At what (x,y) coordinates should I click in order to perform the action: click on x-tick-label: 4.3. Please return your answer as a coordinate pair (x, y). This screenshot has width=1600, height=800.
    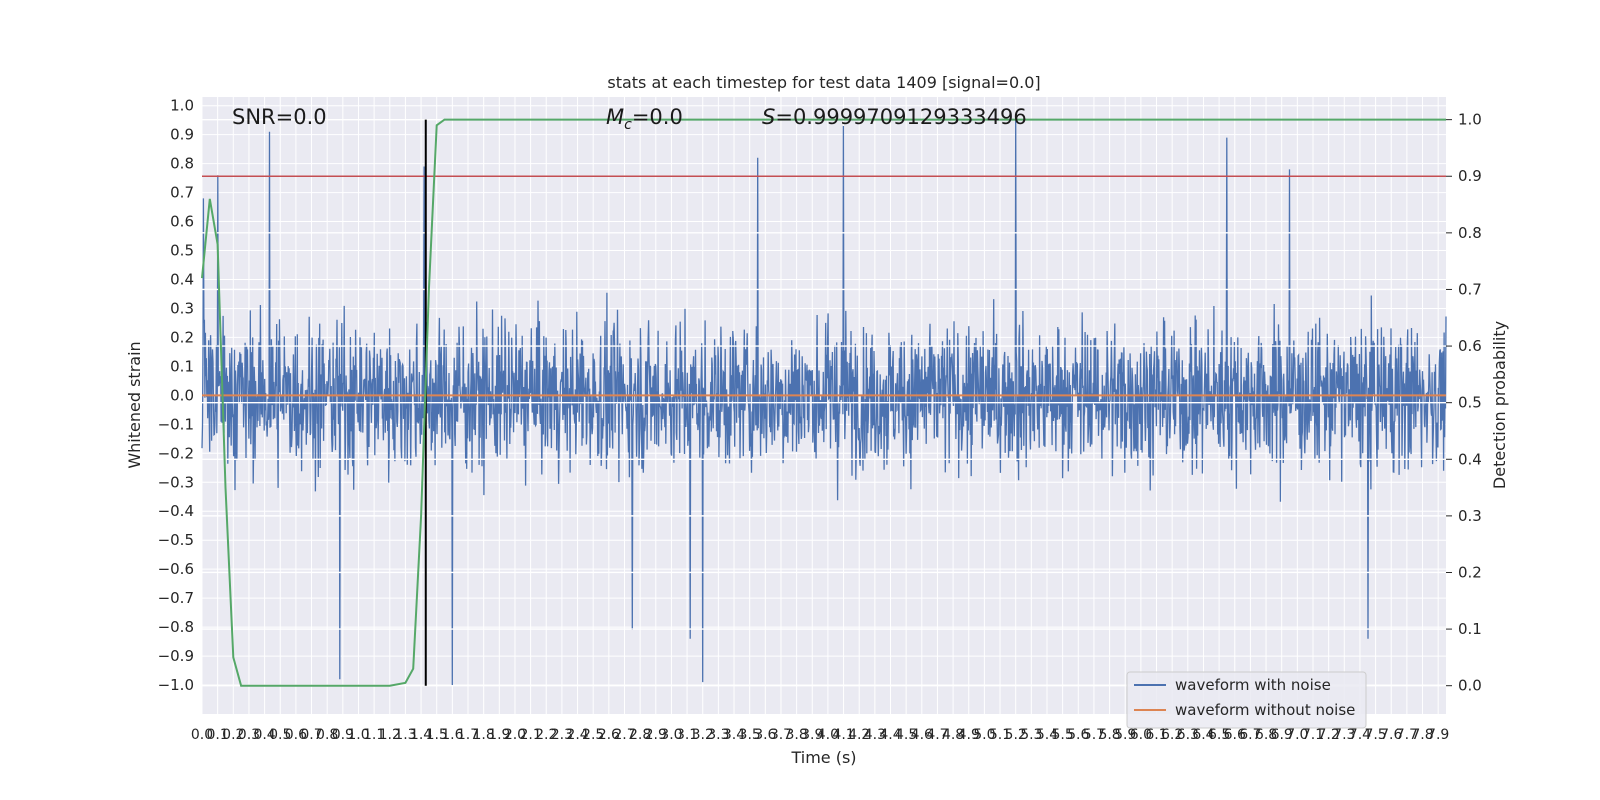
    Looking at the image, I should click on (875, 735).